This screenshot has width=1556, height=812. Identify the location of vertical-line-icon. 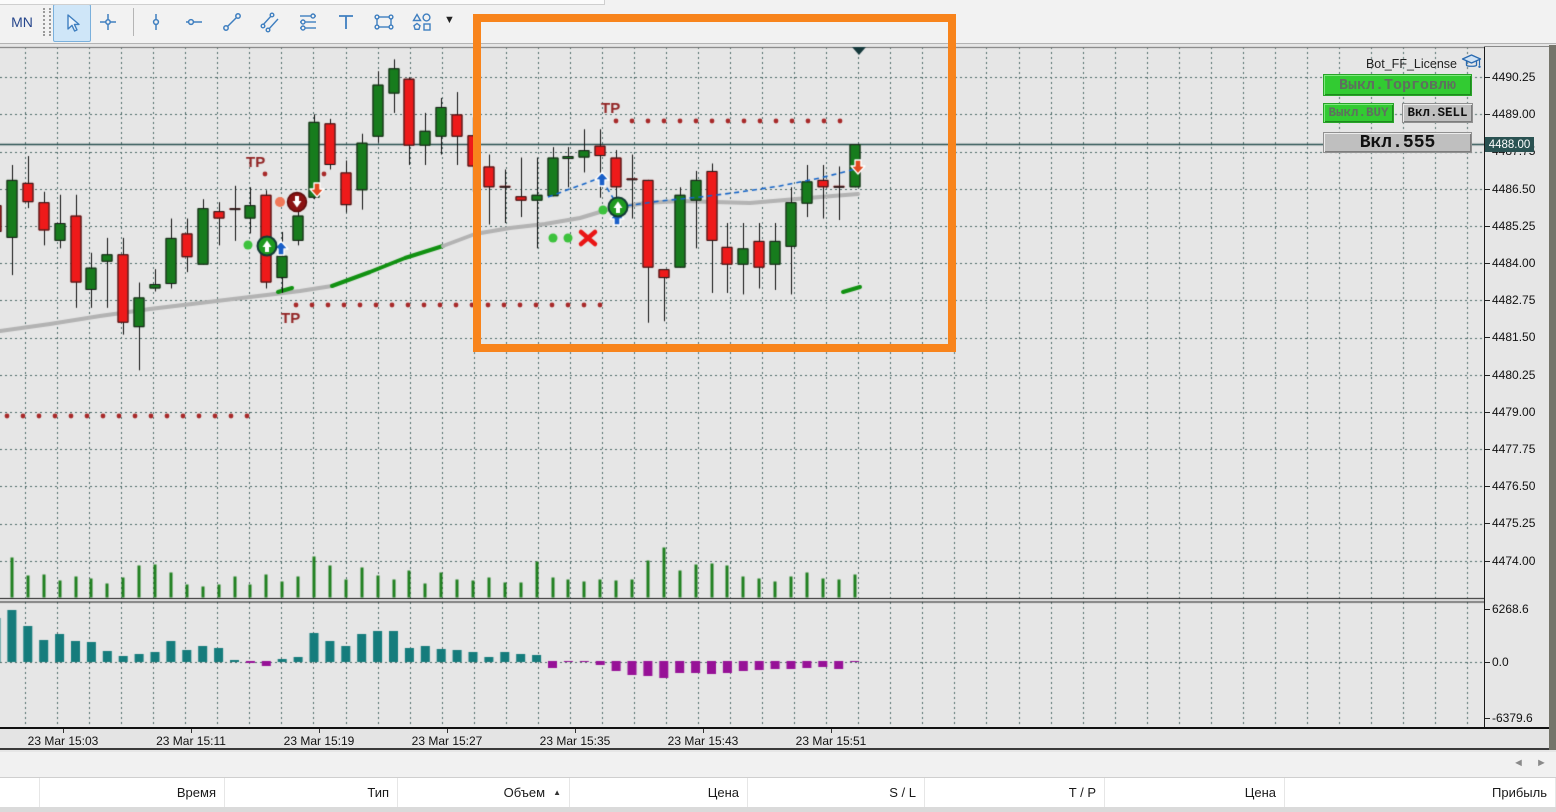
(156, 22).